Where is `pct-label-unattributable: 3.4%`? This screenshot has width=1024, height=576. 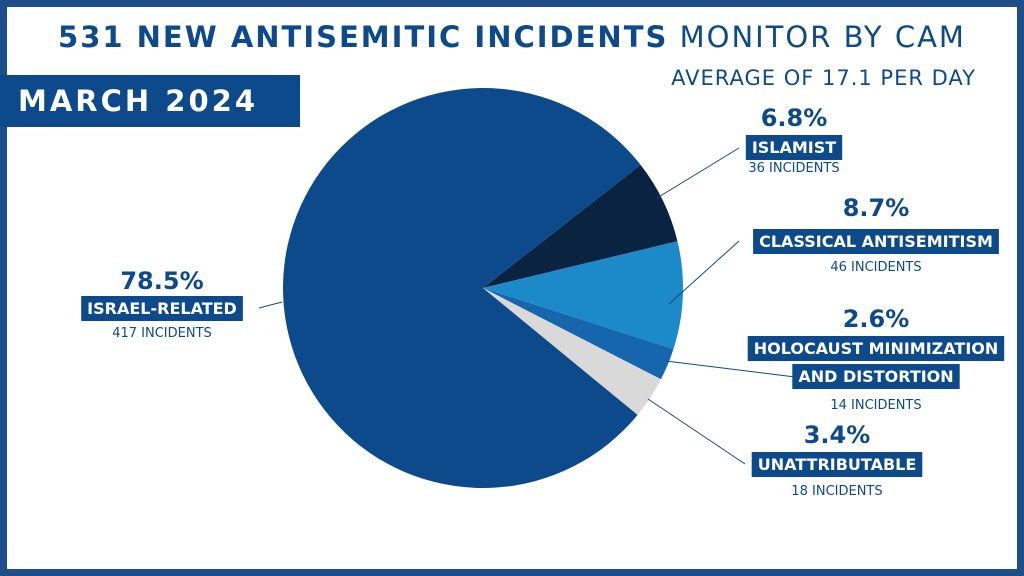
pct-label-unattributable: 3.4% is located at coordinates (837, 435).